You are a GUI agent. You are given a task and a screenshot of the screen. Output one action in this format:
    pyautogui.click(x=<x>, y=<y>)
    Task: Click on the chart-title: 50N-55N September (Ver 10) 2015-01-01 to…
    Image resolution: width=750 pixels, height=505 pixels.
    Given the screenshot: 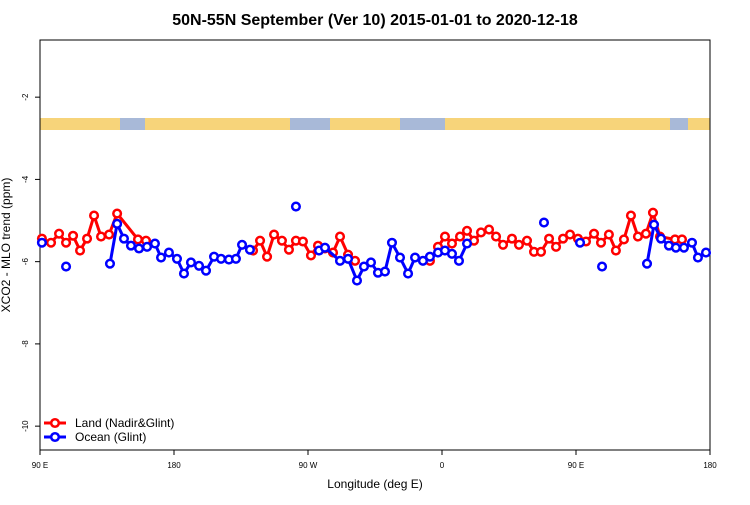 What is the action you would take?
    pyautogui.click(x=375, y=20)
    